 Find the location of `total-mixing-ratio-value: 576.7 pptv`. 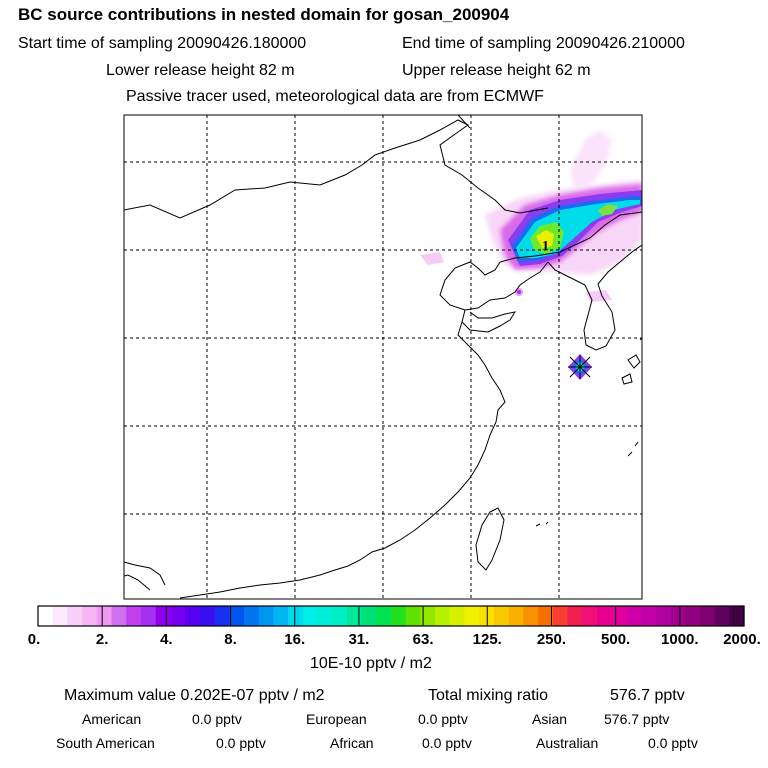

total-mixing-ratio-value: 576.7 pptv is located at coordinates (647, 695).